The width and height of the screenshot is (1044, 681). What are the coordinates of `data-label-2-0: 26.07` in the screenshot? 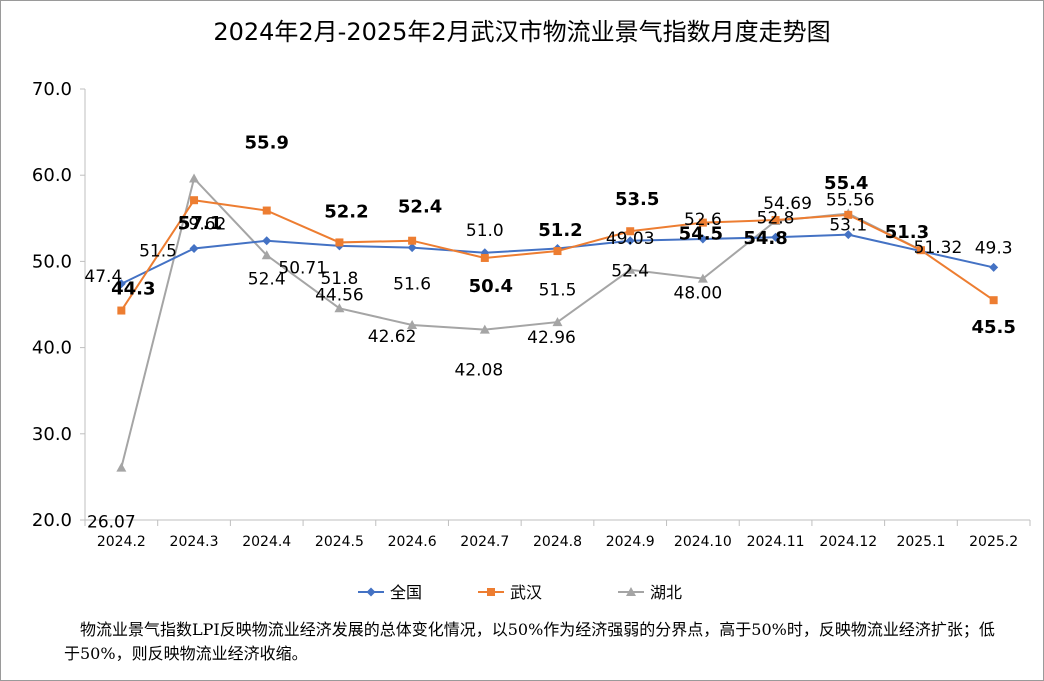 It's located at (111, 523).